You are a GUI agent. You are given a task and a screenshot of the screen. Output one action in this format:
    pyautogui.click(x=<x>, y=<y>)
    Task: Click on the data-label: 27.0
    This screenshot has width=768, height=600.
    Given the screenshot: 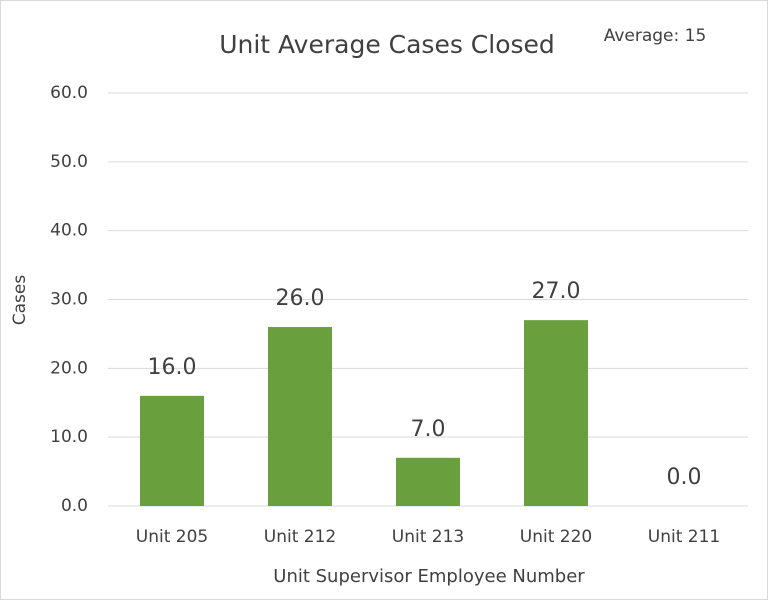 What is the action you would take?
    pyautogui.click(x=556, y=291)
    